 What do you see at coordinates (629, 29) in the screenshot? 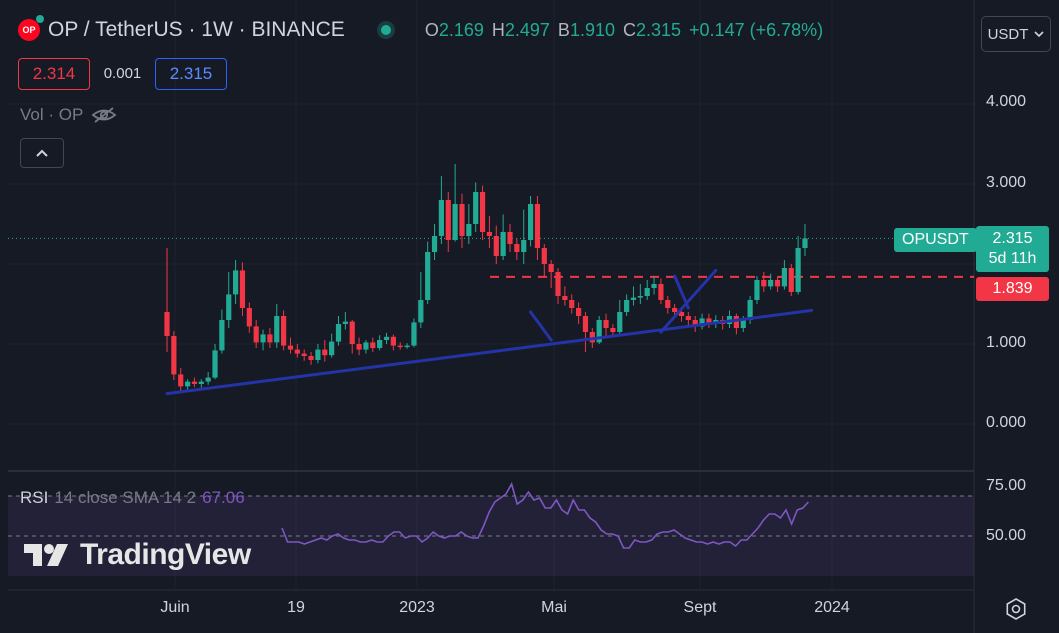
I see `close-key: C` at bounding box center [629, 29].